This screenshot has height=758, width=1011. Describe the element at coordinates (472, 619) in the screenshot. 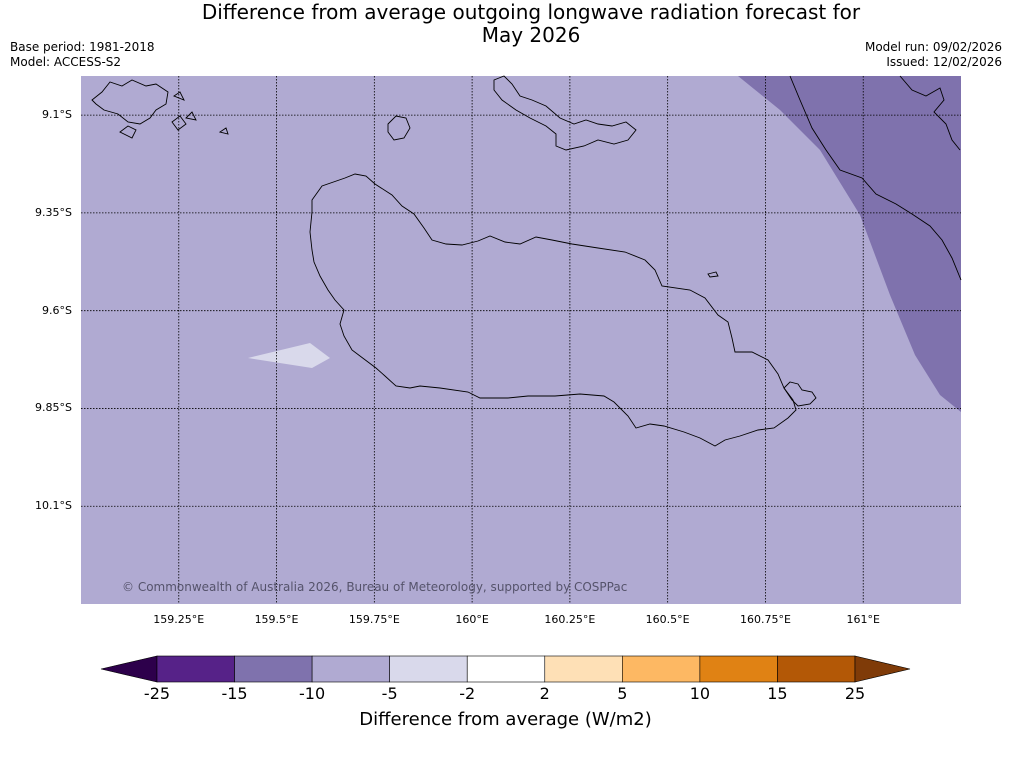

I see `lon-tick-label: 160°E` at that location.